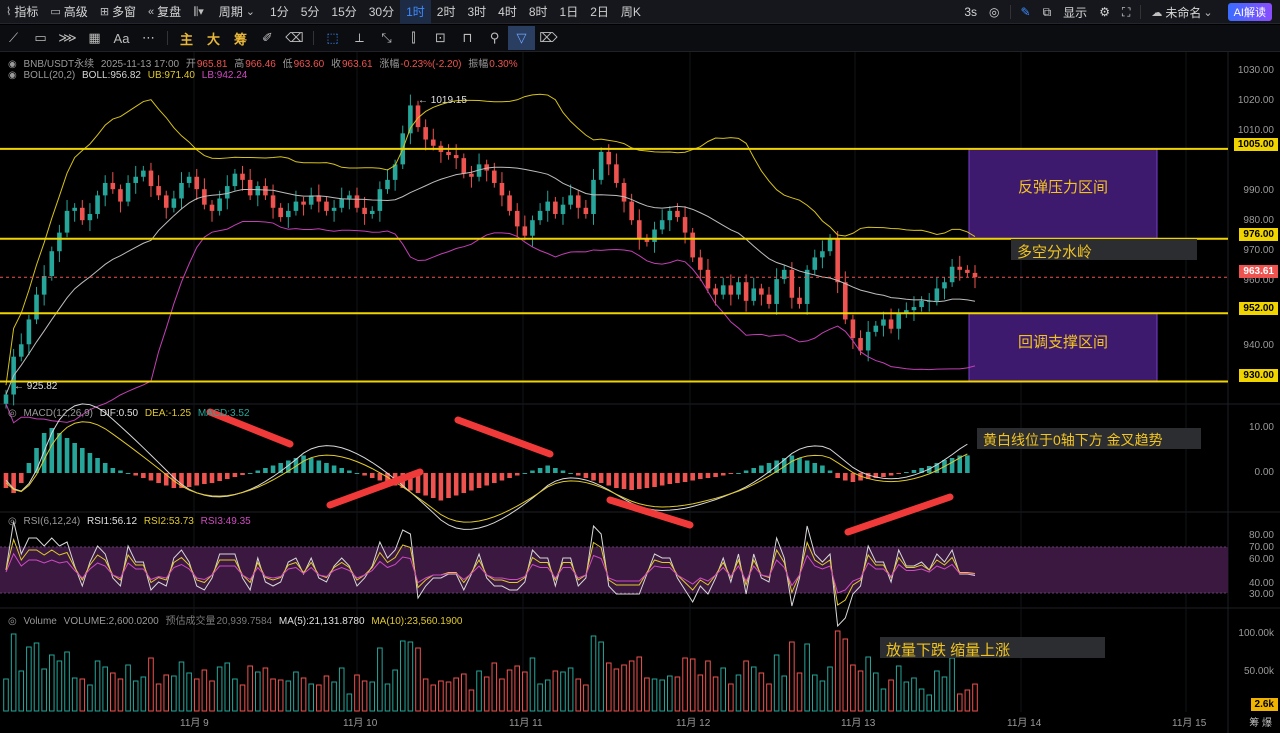 The width and height of the screenshot is (1280, 733). Describe the element at coordinates (1104, 12) in the screenshot. I see `settings-icon: ⚙` at that location.